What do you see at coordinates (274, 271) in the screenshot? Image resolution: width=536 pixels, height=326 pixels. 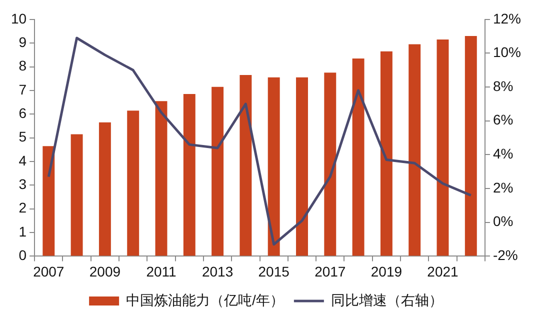 I see `x-tick-label: 2015` at bounding box center [274, 271].